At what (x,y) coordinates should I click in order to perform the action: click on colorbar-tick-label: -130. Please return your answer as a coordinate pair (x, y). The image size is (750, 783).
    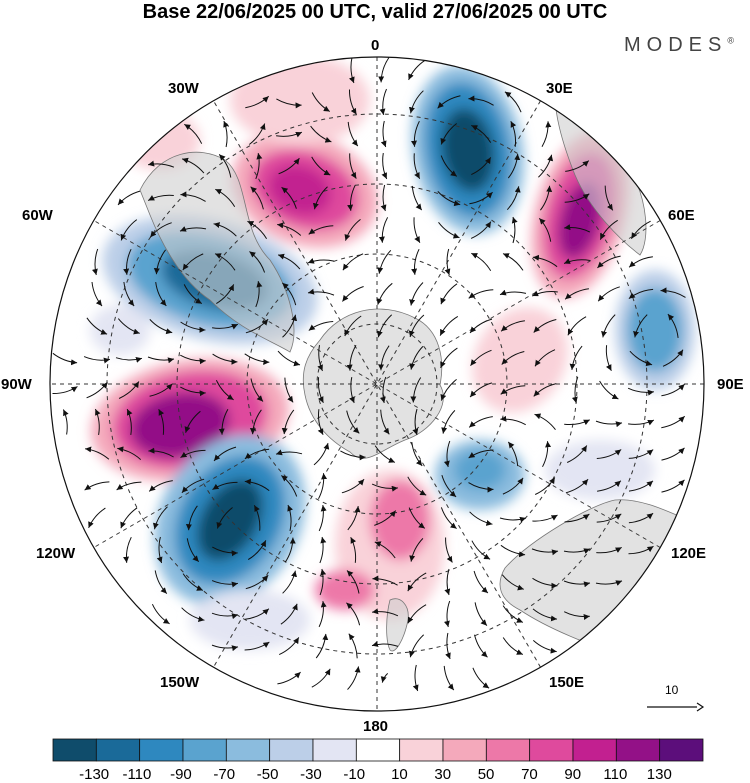
    Looking at the image, I should click on (94, 774).